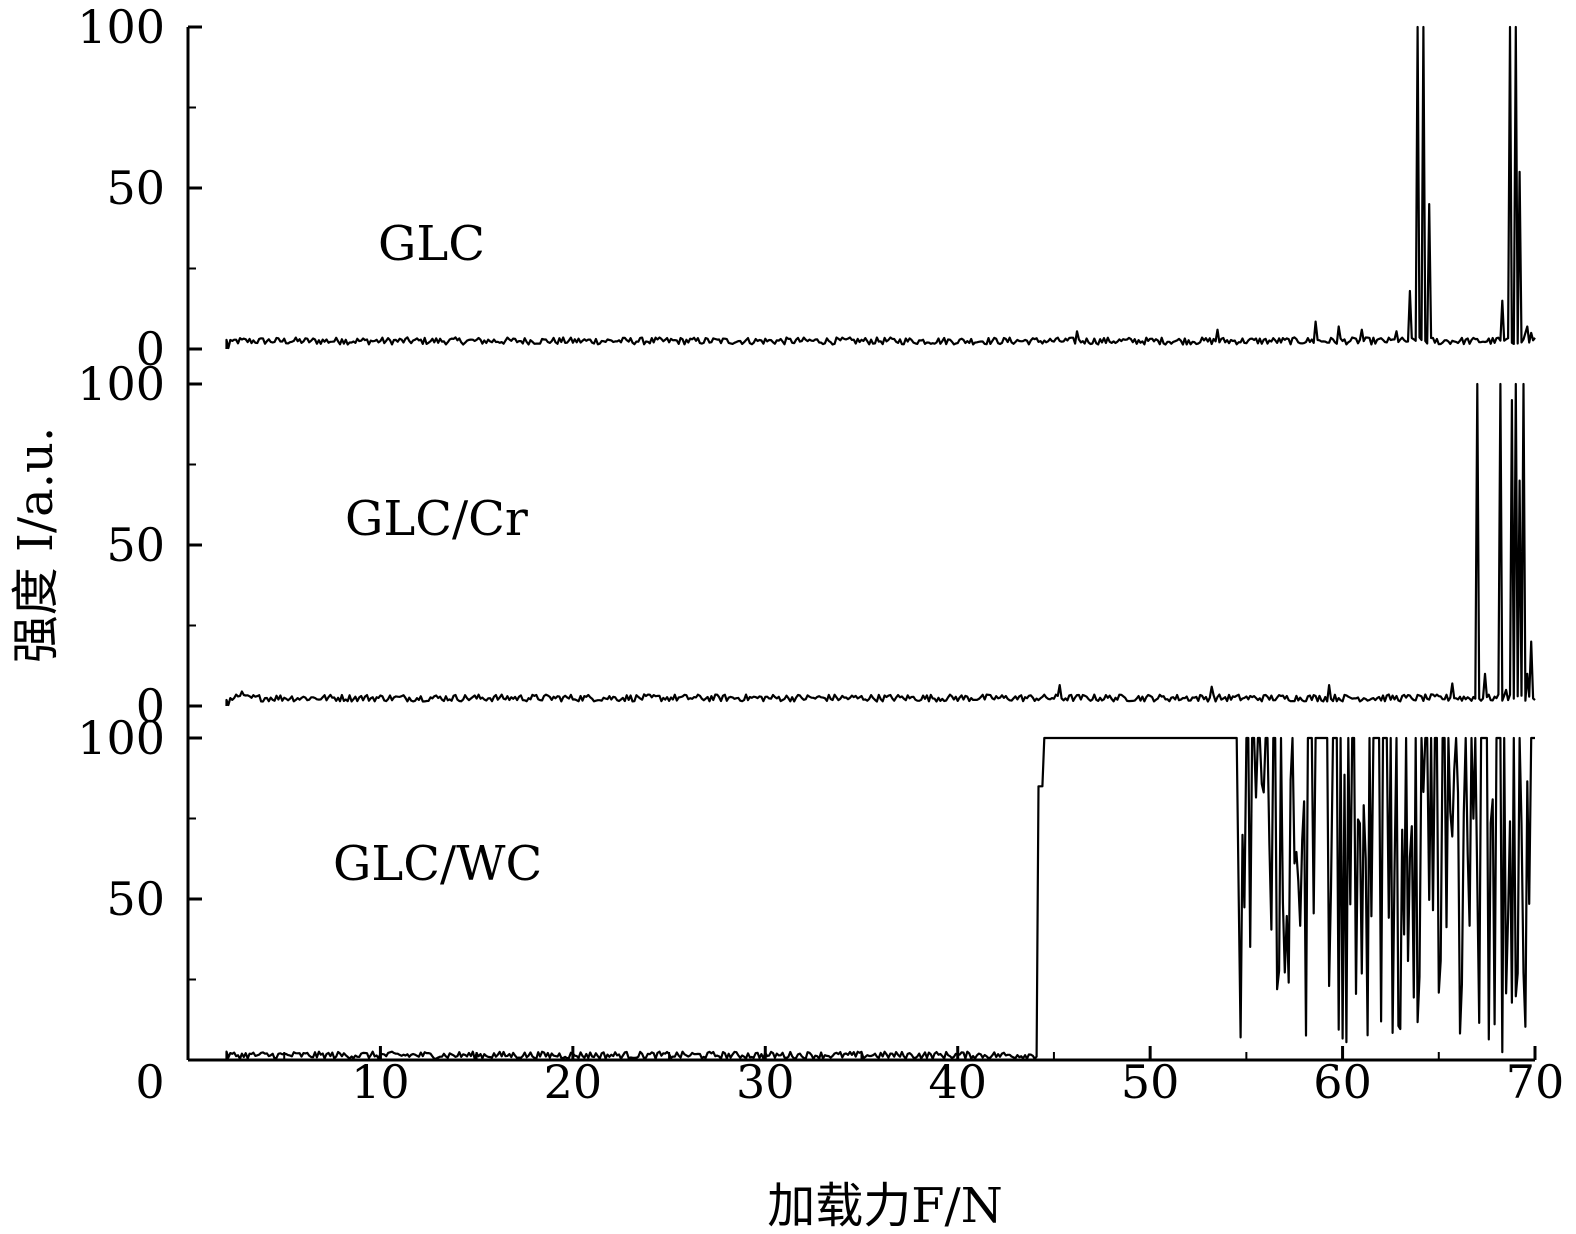 The height and width of the screenshot is (1234, 1576). Describe the element at coordinates (1535, 1082) in the screenshot. I see `x-tick-label: 70` at that location.